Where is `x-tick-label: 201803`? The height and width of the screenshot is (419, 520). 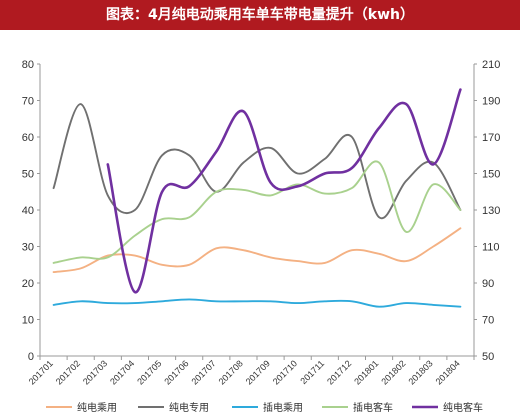
x-tick-label: 201803 is located at coordinates (420, 372).